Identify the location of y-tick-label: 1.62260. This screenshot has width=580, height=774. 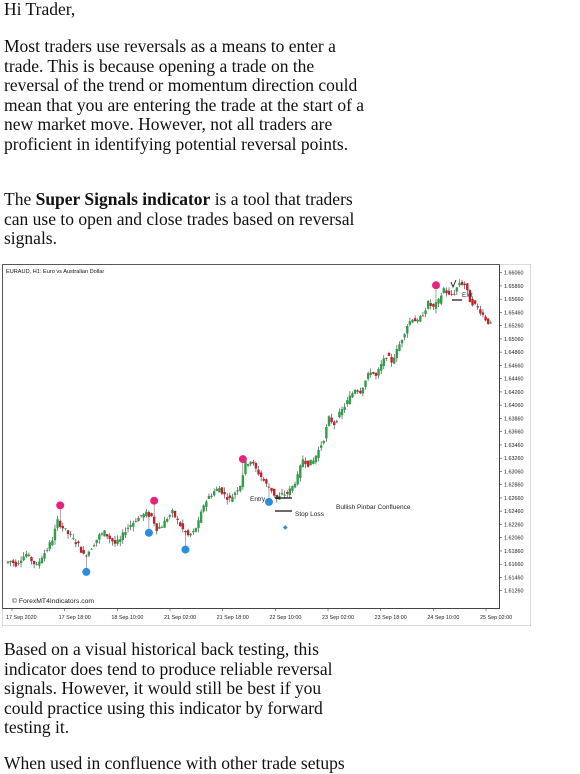
(514, 525).